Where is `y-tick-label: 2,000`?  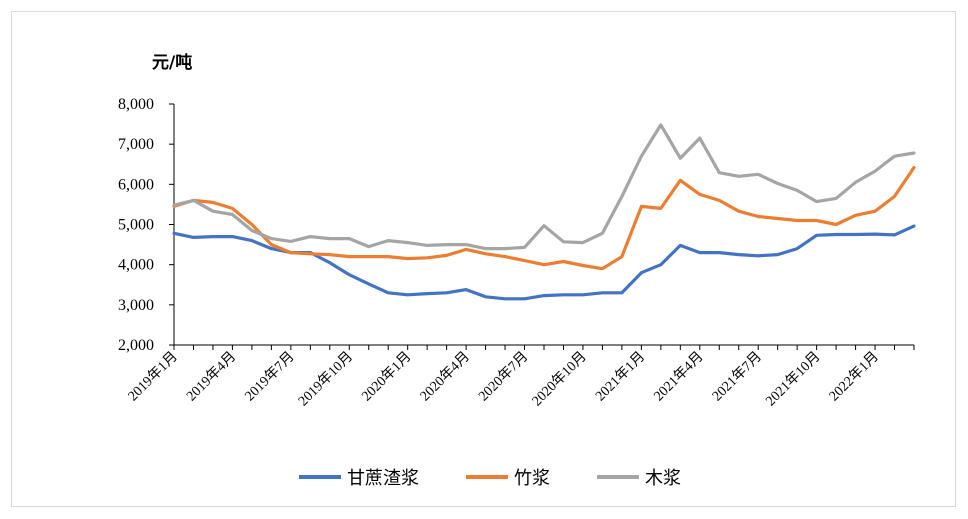 y-tick-label: 2,000 is located at coordinates (136, 345).